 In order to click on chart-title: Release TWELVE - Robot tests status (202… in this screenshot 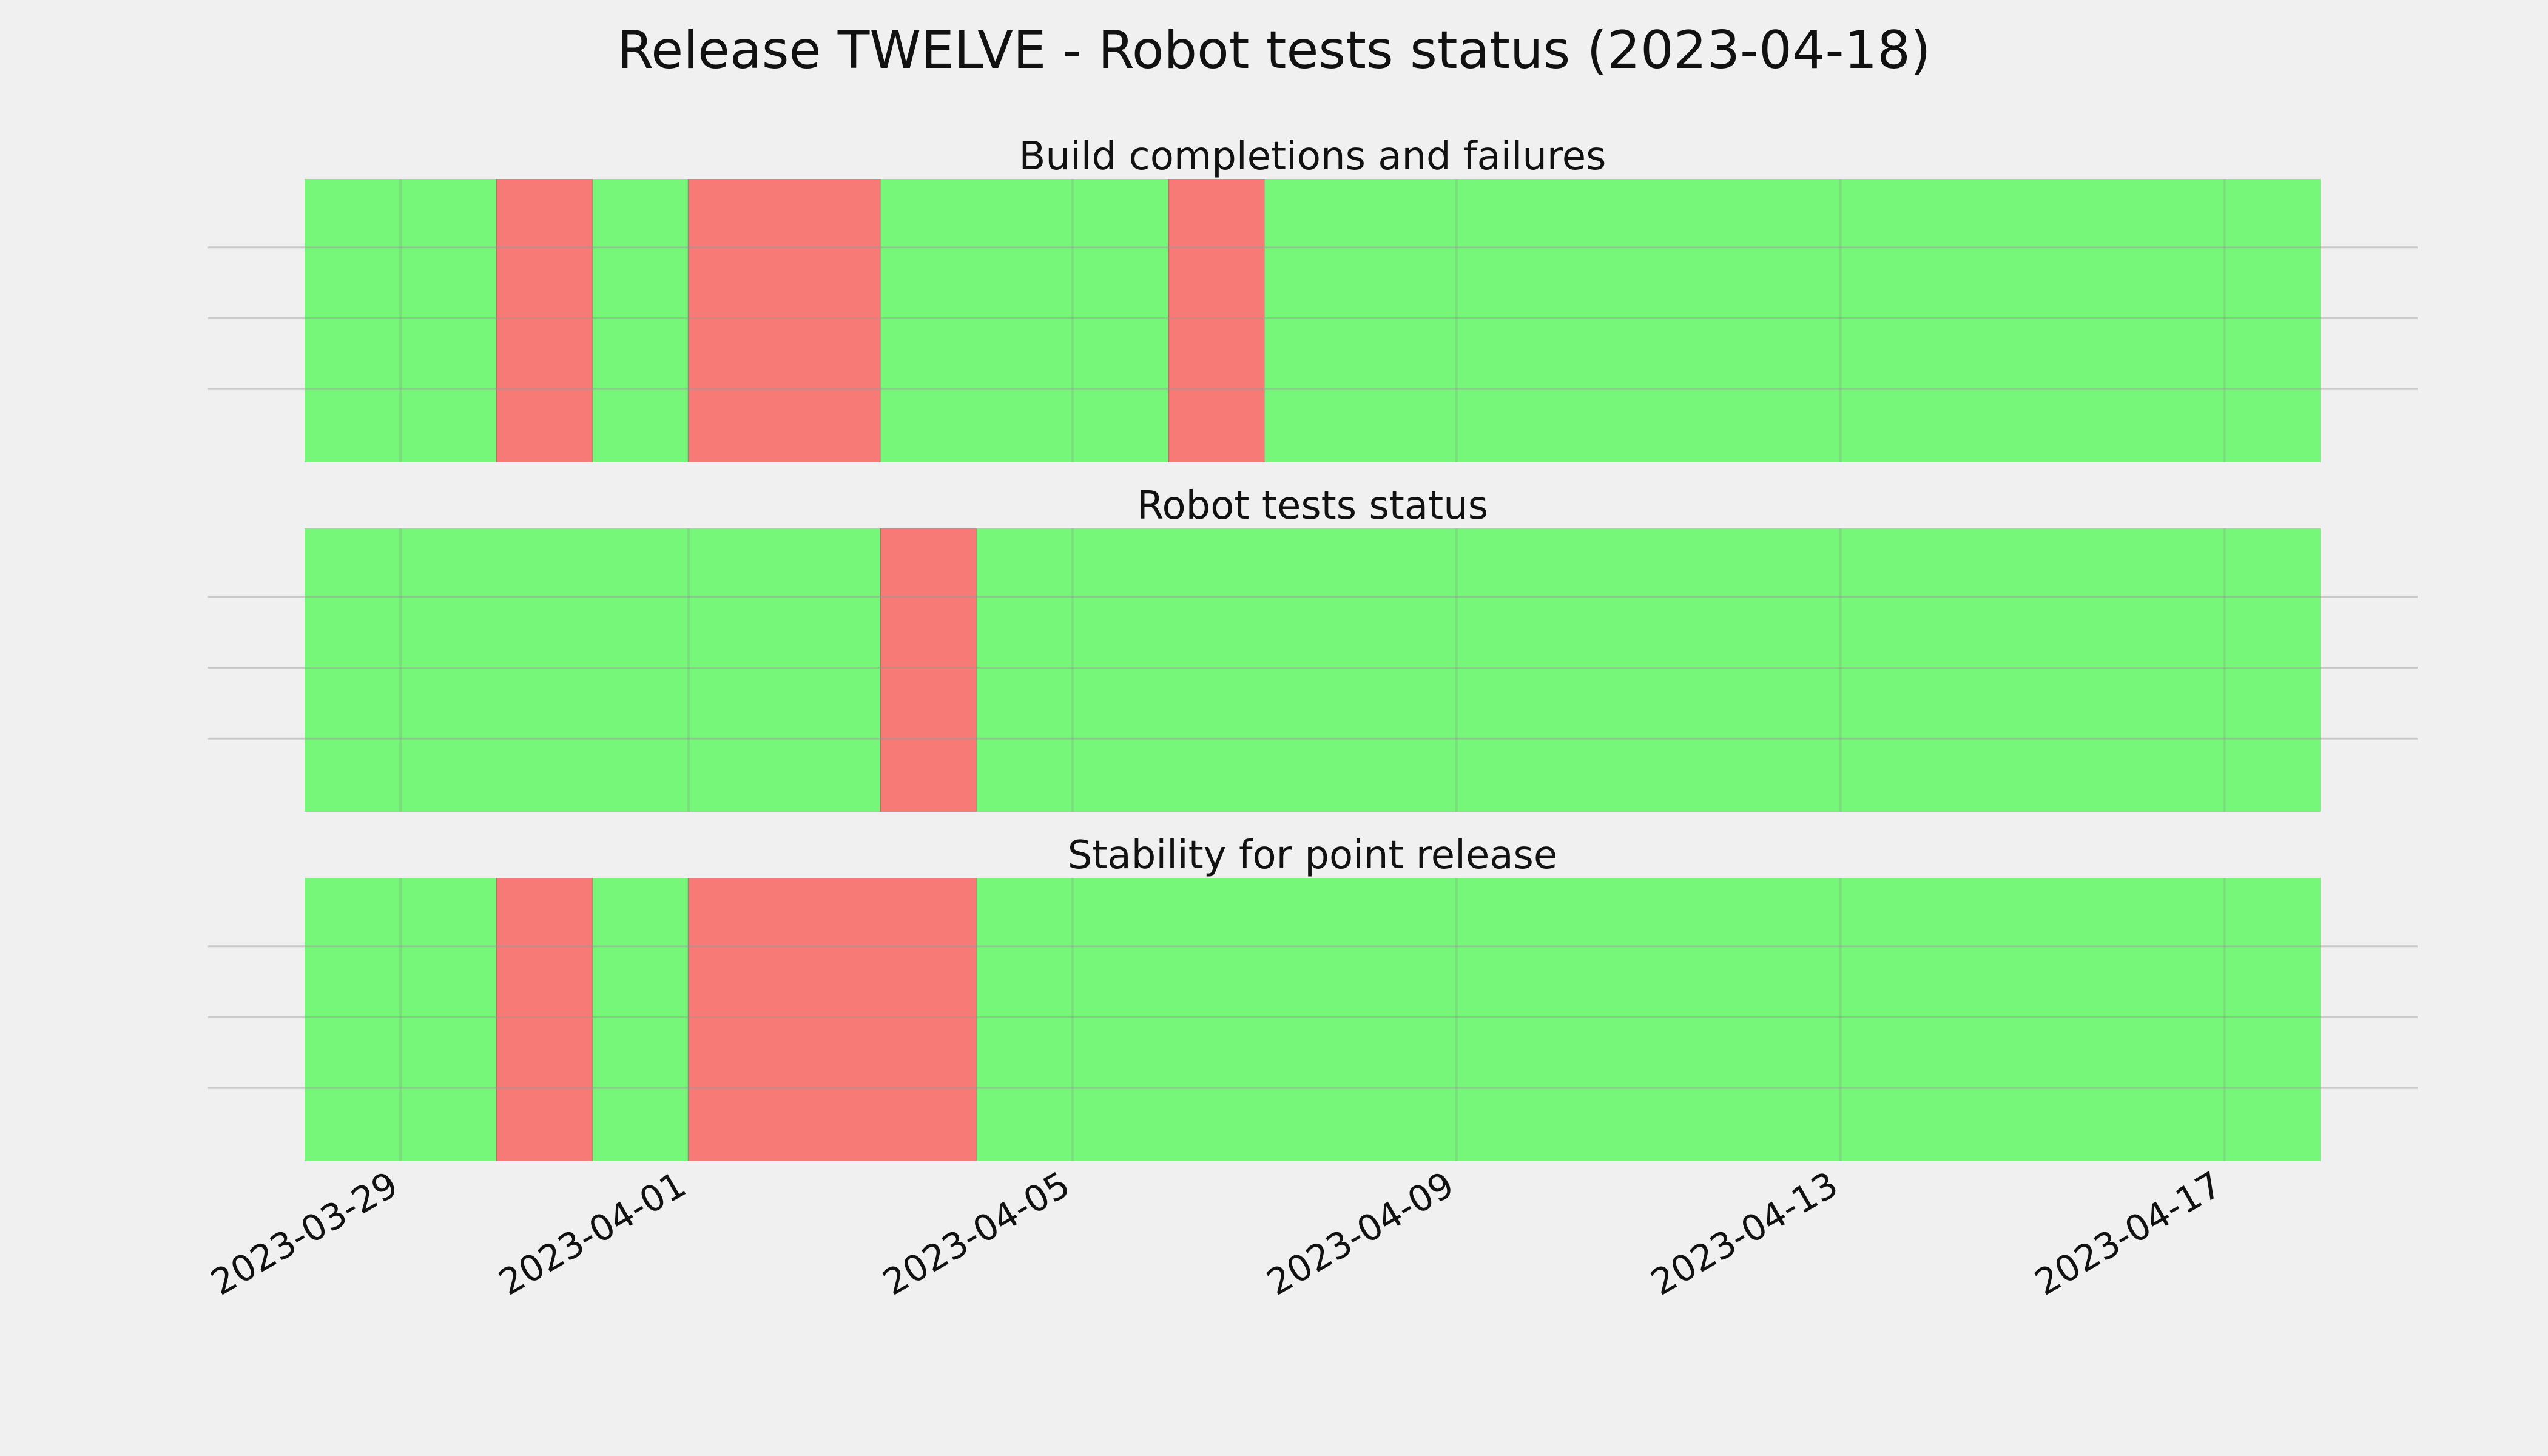, I will do `click(1273, 50)`.